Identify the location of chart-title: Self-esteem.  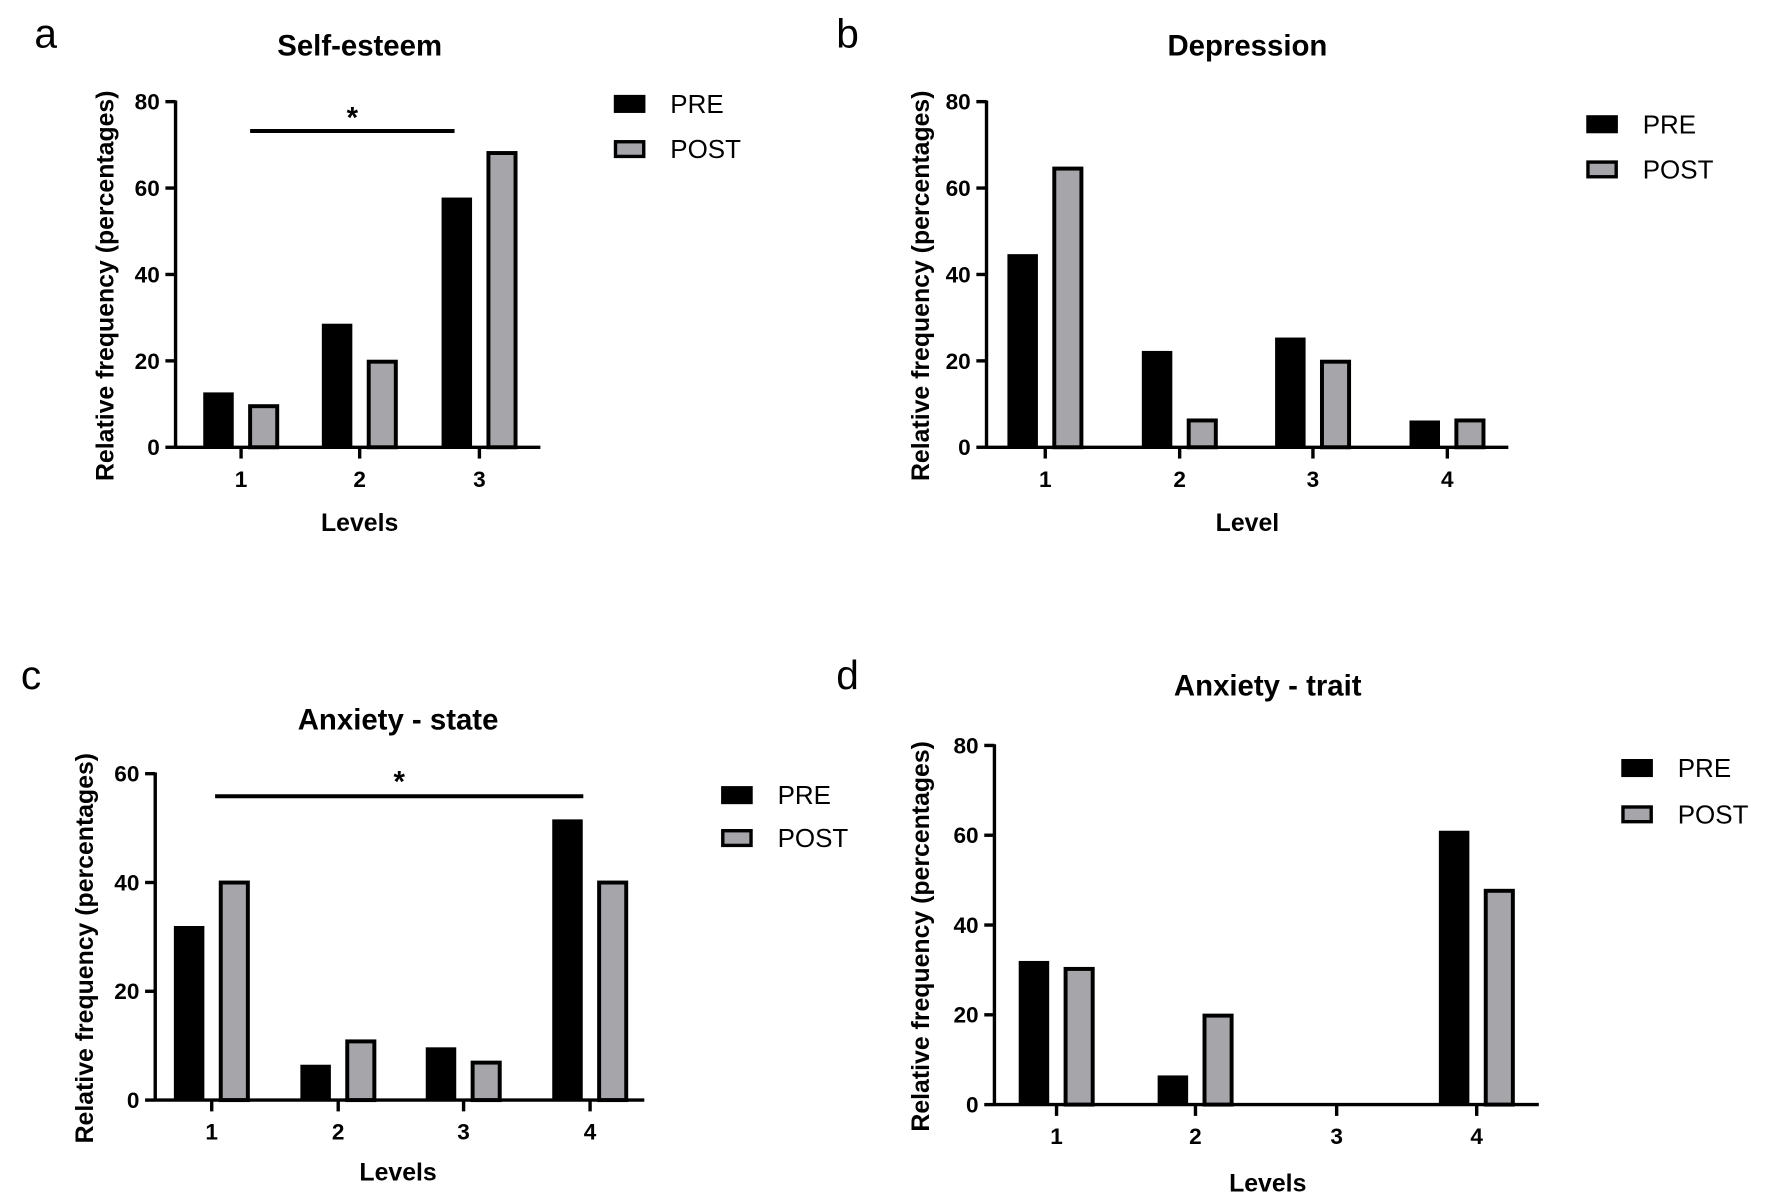
(359, 45).